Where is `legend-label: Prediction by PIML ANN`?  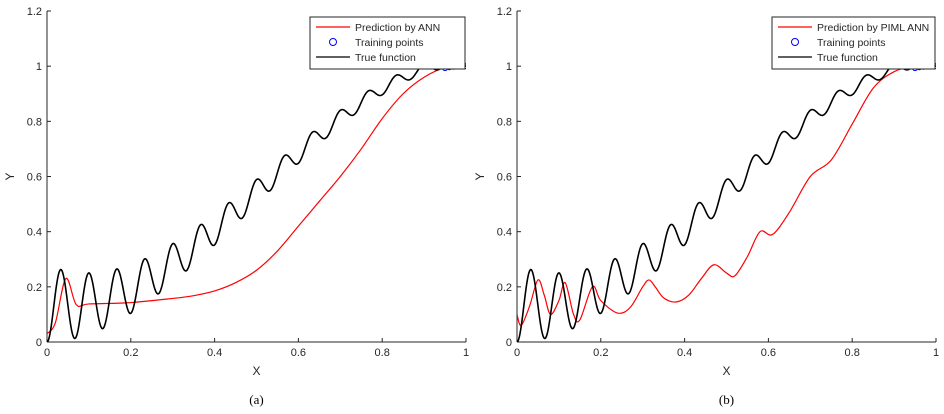
legend-label: Prediction by PIML ANN is located at coordinates (873, 28).